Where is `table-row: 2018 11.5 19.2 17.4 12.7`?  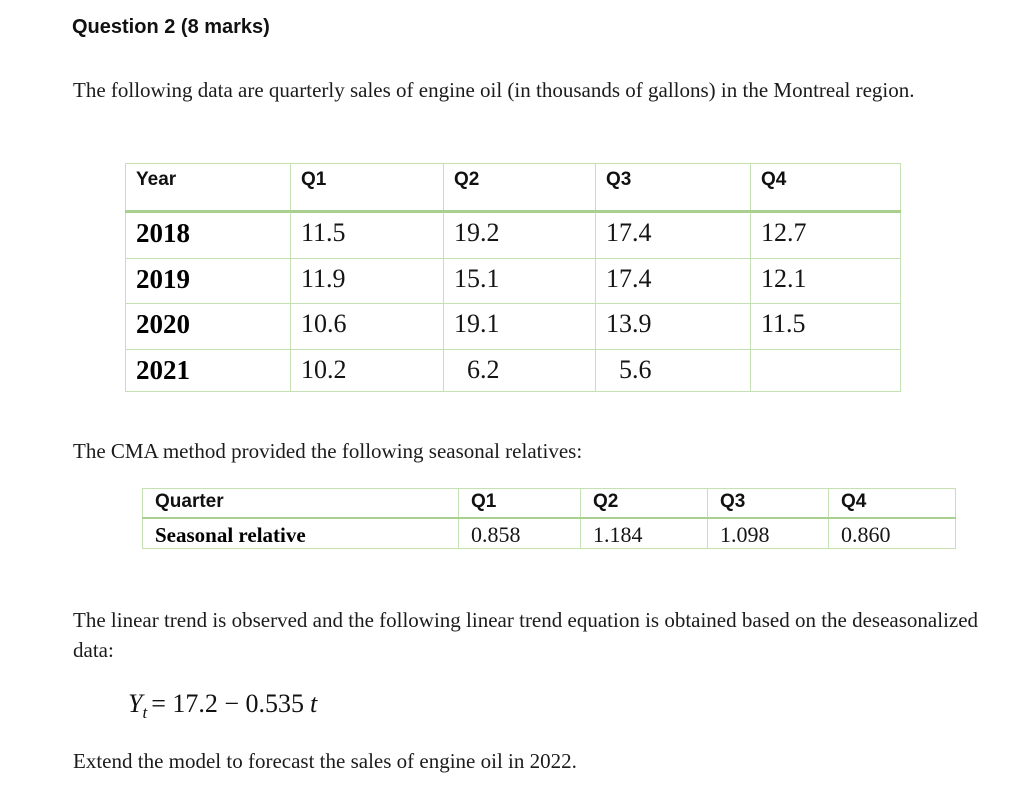
table-row: 2018 11.5 19.2 17.4 12.7 is located at coordinates (513, 235).